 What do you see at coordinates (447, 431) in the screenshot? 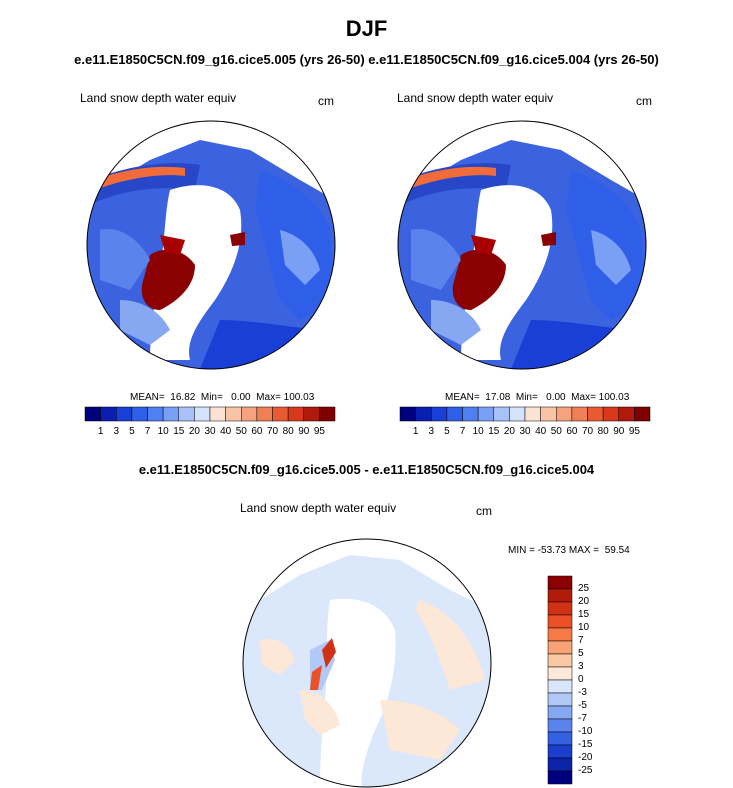
I see `panel2-colorbar-tick-label: 5` at bounding box center [447, 431].